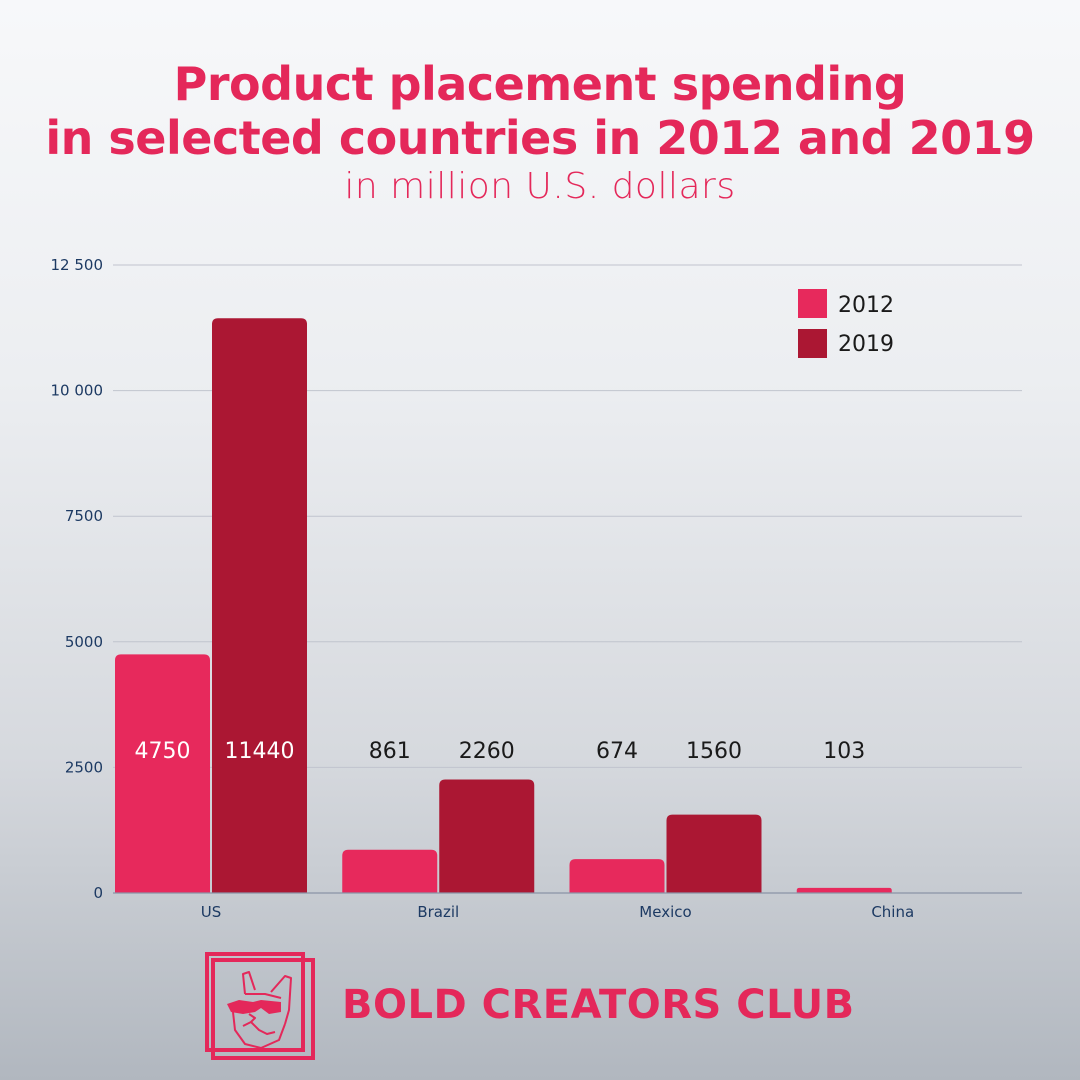 Image resolution: width=1080 pixels, height=1080 pixels. Describe the element at coordinates (77, 391) in the screenshot. I see `y-tick-label: 10 000` at that location.